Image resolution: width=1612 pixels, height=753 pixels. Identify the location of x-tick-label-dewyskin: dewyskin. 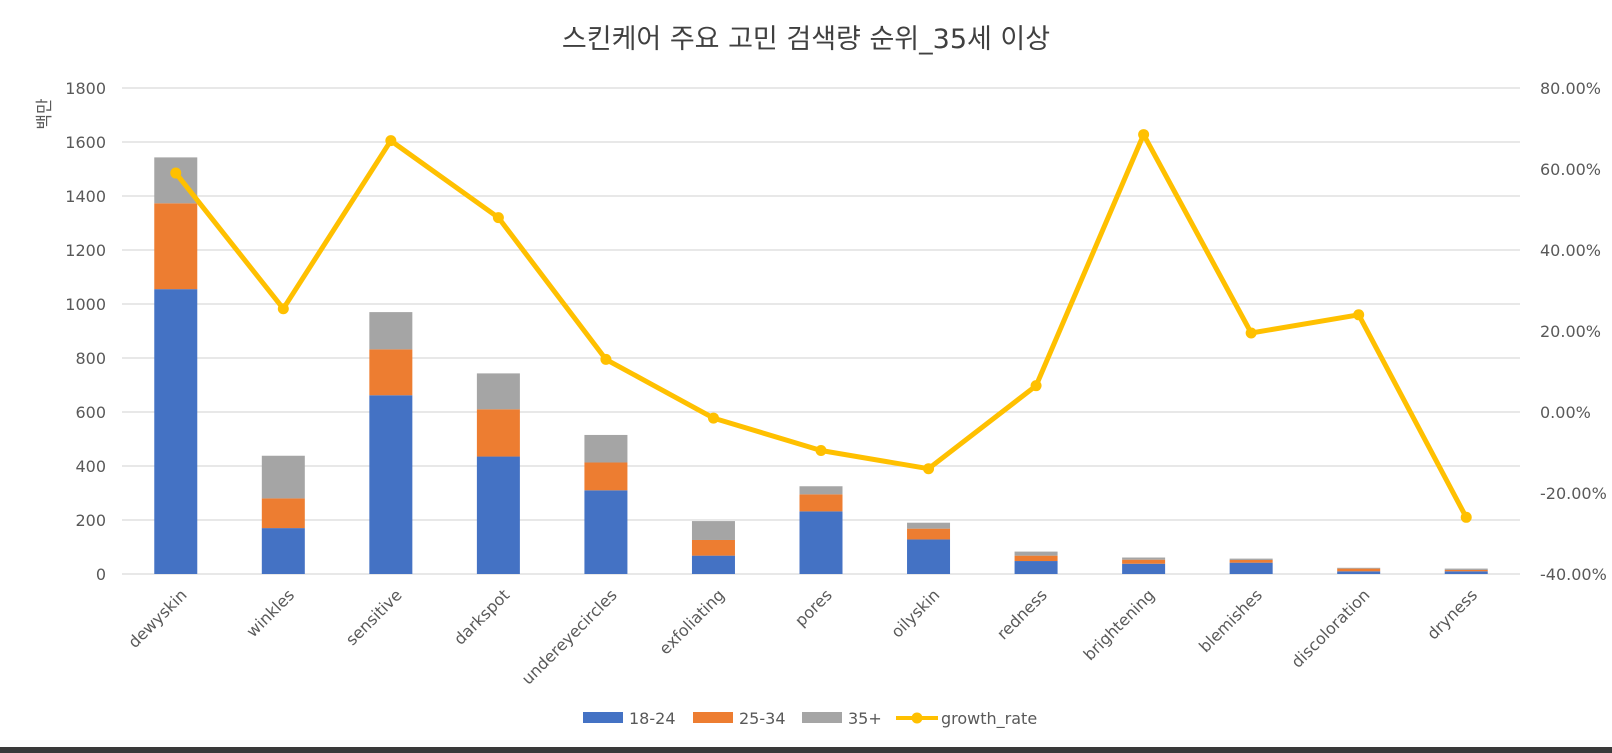
(157, 618).